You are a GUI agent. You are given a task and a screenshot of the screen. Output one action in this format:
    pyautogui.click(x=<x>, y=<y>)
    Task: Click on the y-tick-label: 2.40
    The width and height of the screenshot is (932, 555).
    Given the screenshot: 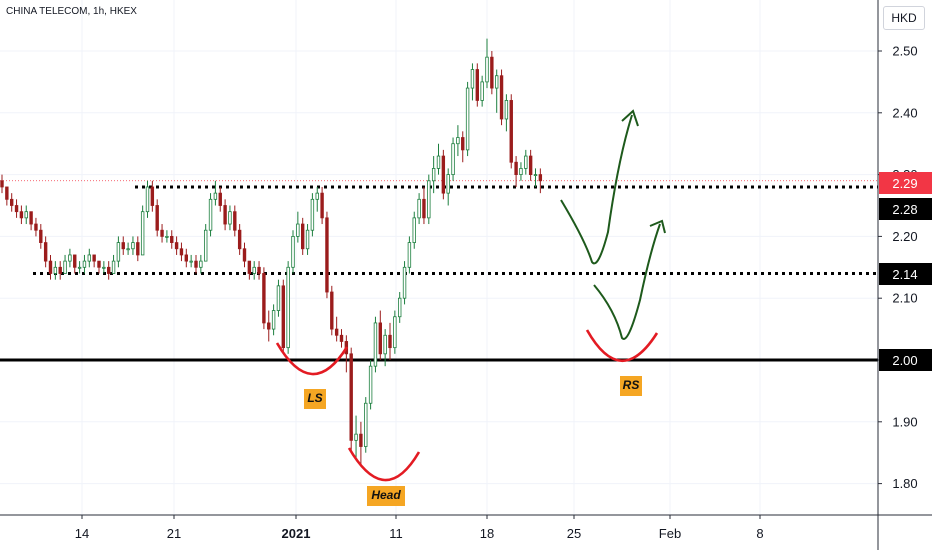 What is the action you would take?
    pyautogui.click(x=904, y=112)
    